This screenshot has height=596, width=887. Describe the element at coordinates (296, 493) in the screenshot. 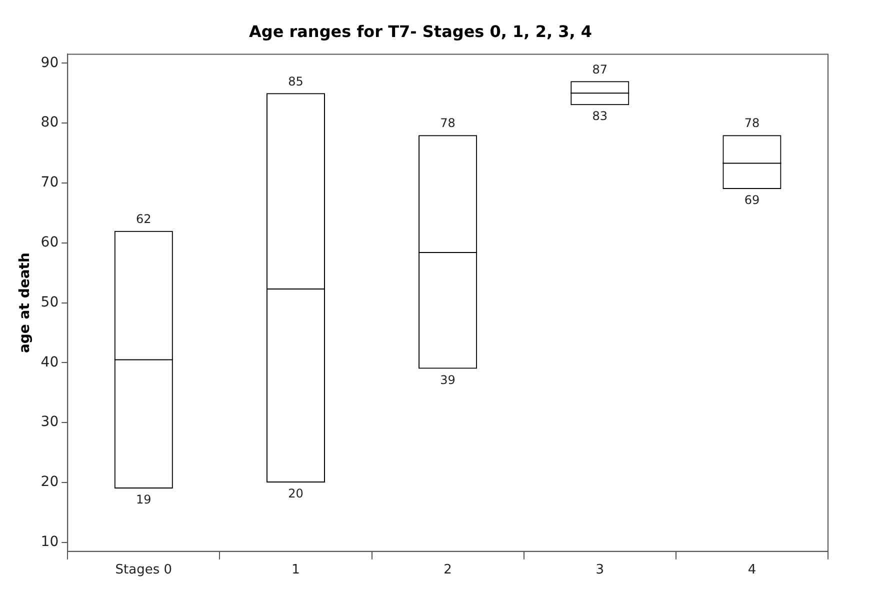

I see `annotation: 20` at that location.